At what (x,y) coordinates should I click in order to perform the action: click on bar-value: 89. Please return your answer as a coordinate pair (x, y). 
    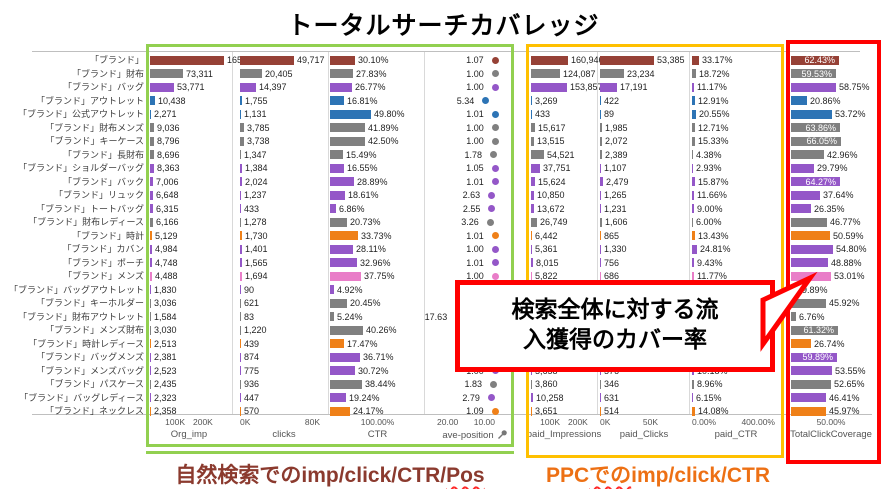
    Looking at the image, I should click on (609, 114).